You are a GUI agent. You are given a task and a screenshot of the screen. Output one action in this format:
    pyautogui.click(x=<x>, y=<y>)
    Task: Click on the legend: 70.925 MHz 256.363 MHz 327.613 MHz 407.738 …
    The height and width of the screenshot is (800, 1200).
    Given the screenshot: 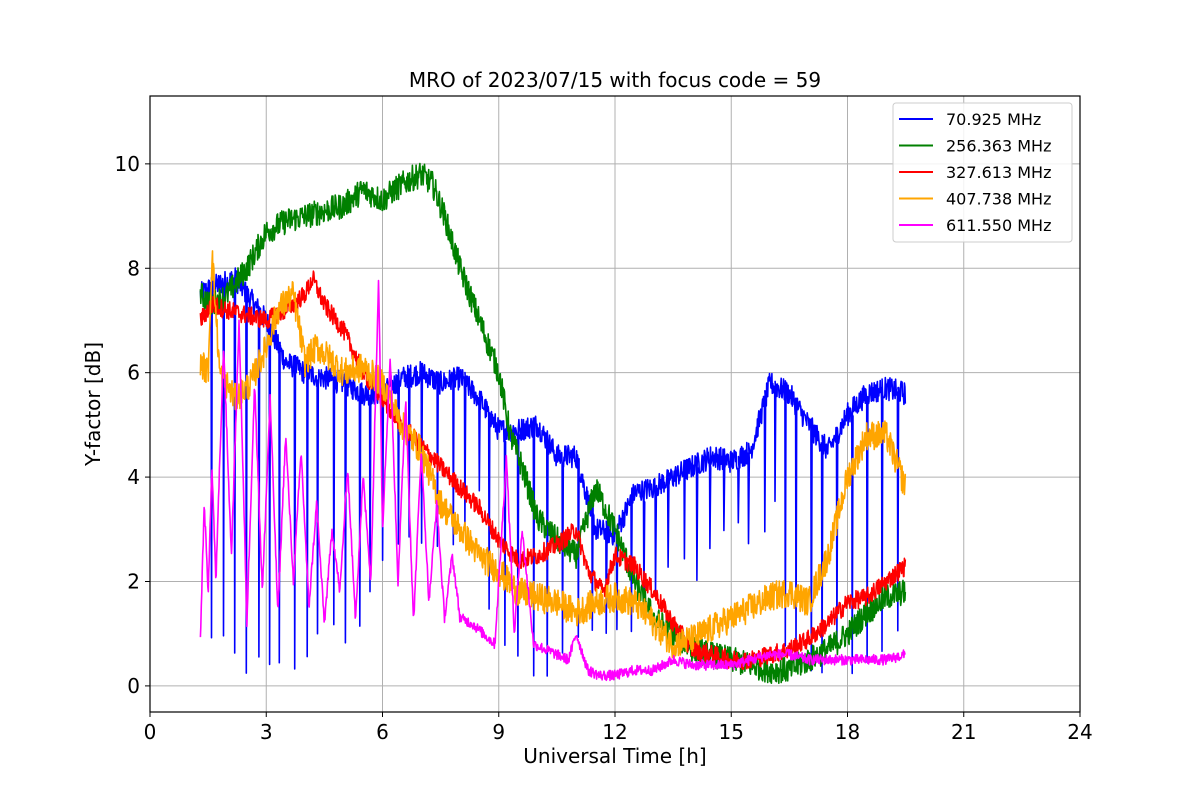 What is the action you would take?
    pyautogui.click(x=982, y=172)
    